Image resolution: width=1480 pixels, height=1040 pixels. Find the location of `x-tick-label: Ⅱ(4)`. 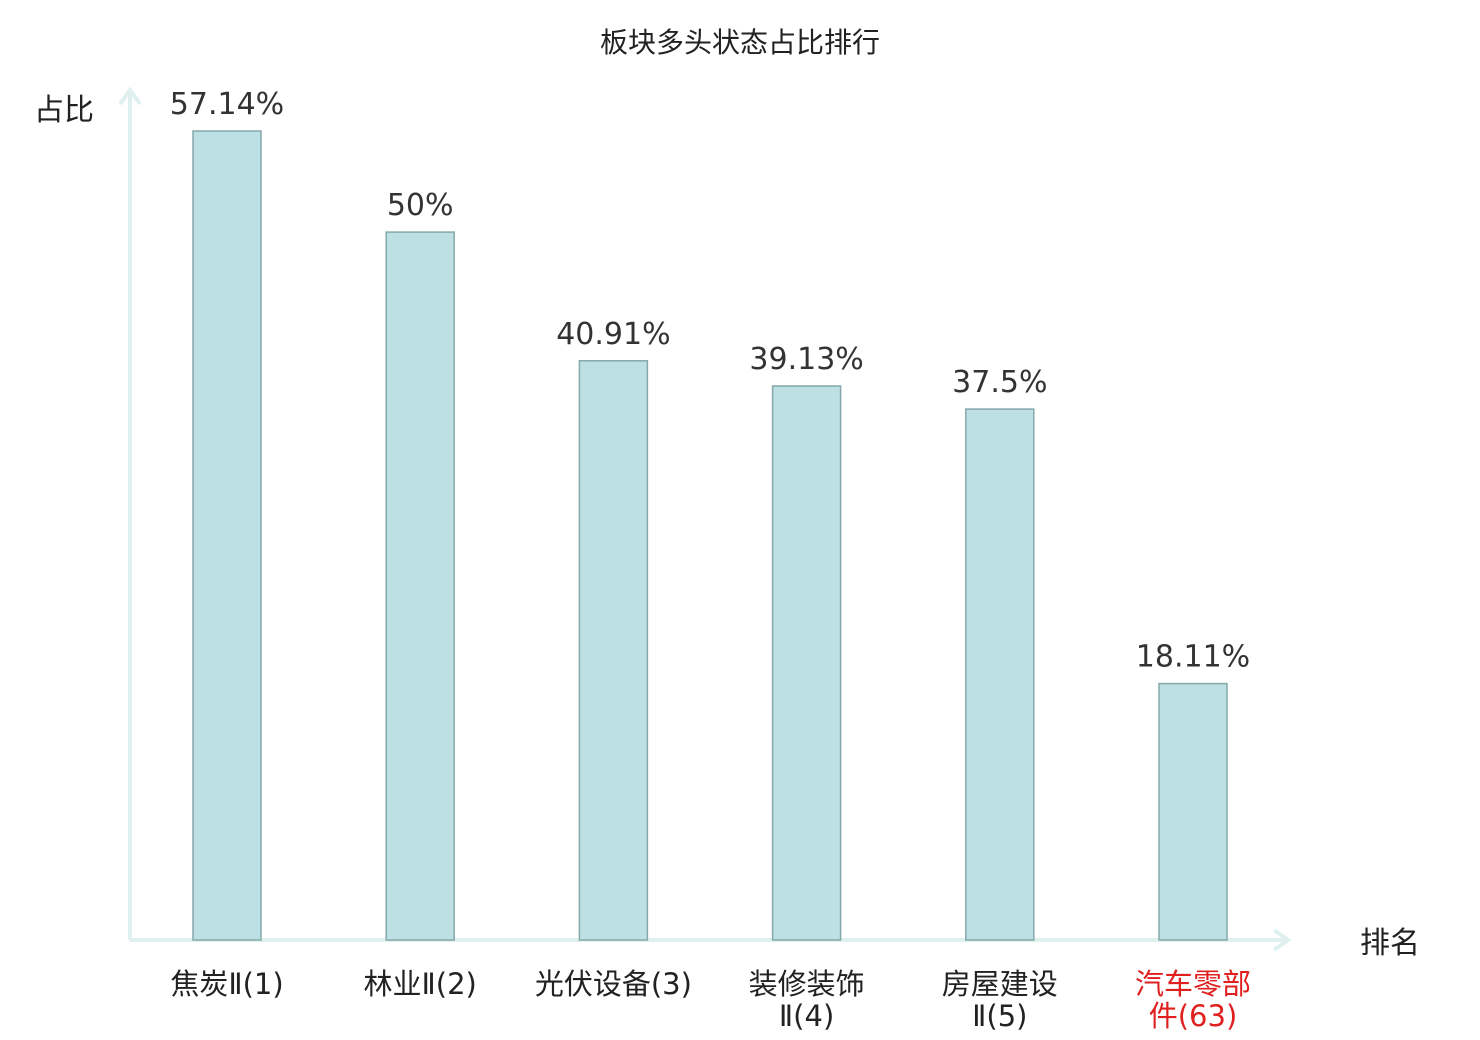

x-tick-label: Ⅱ(4) is located at coordinates (806, 1016).